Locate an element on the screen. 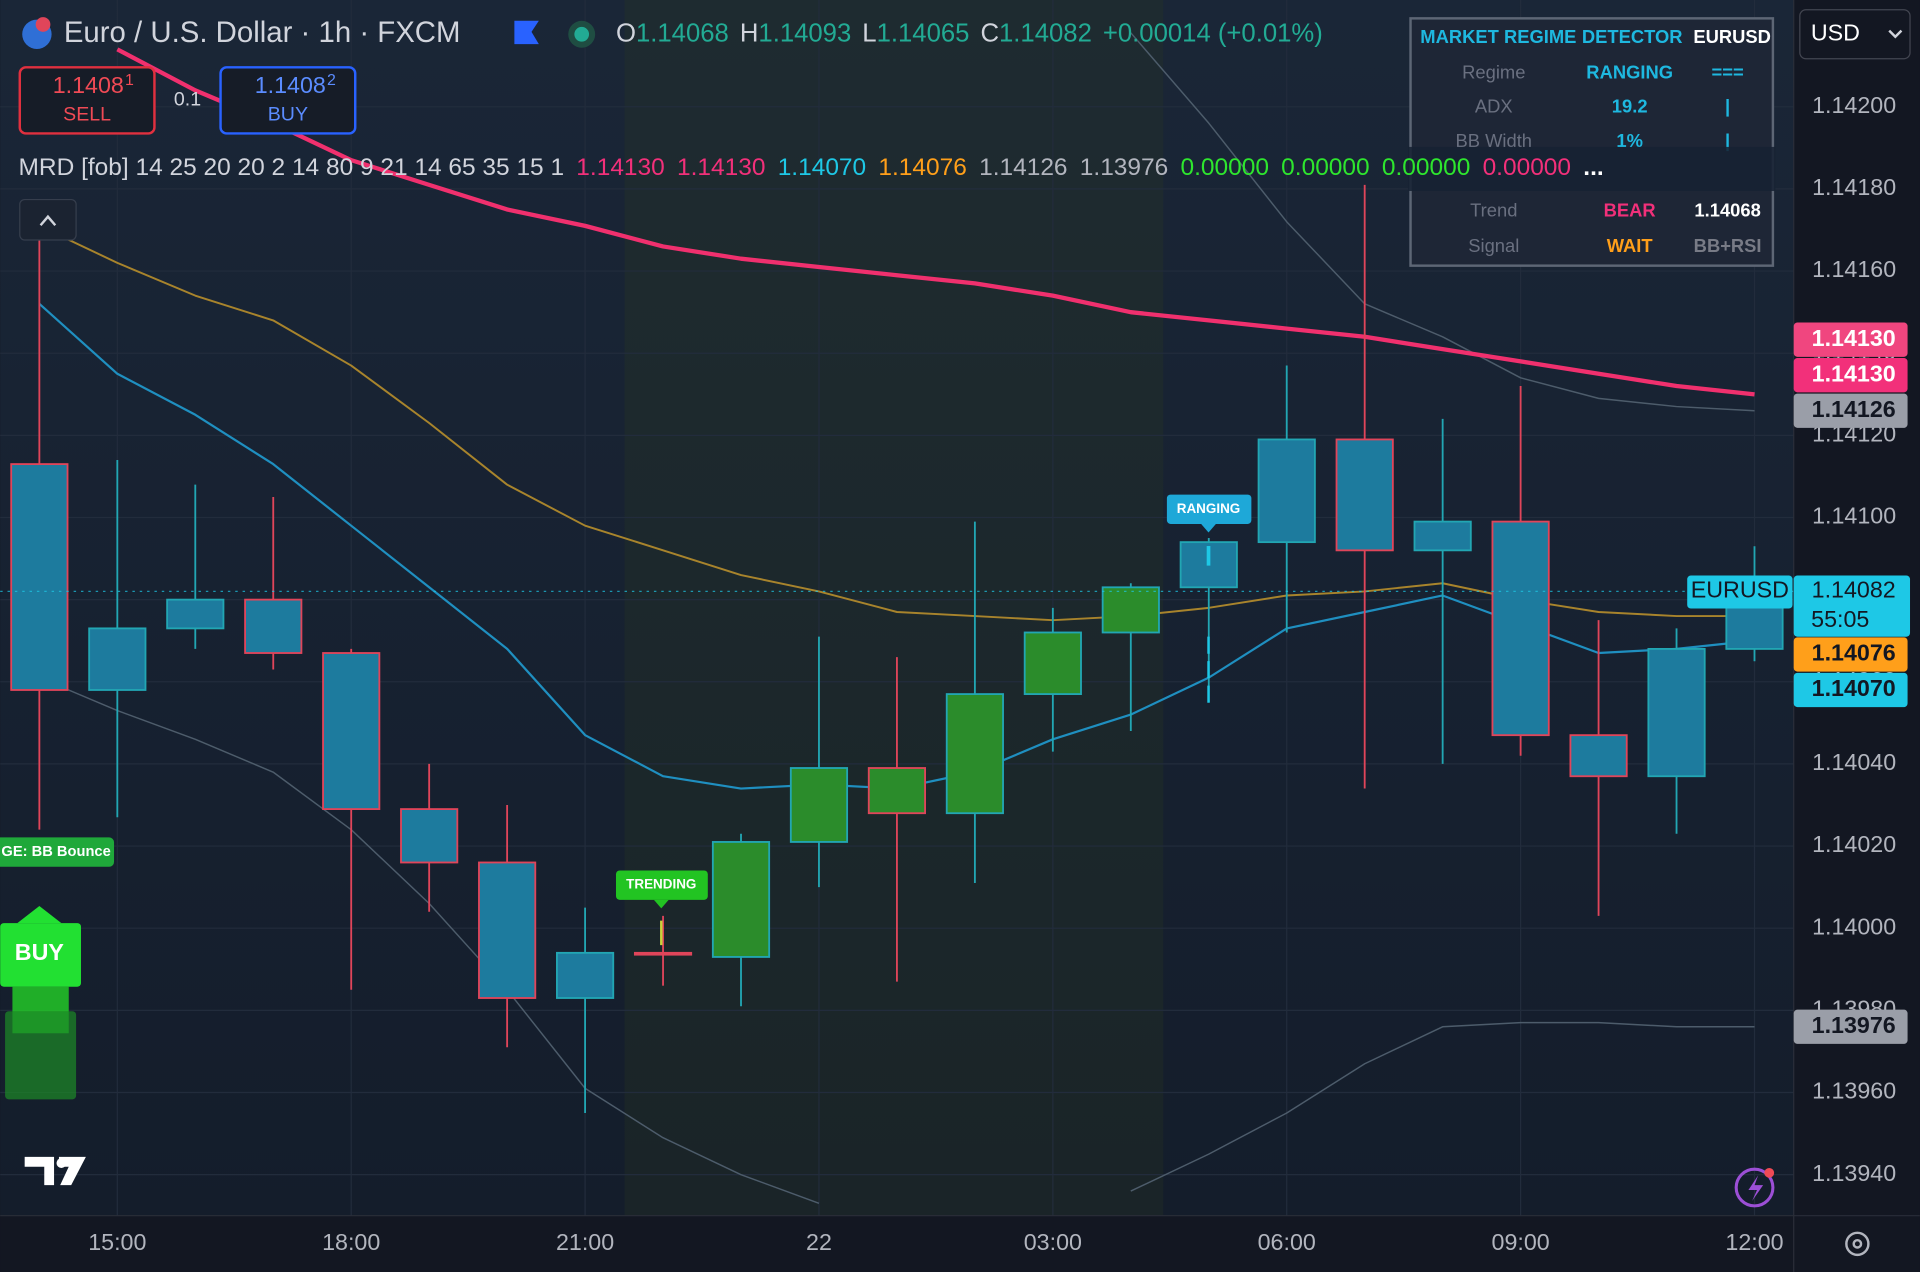  symbol-label-box is located at coordinates (1740, 592).